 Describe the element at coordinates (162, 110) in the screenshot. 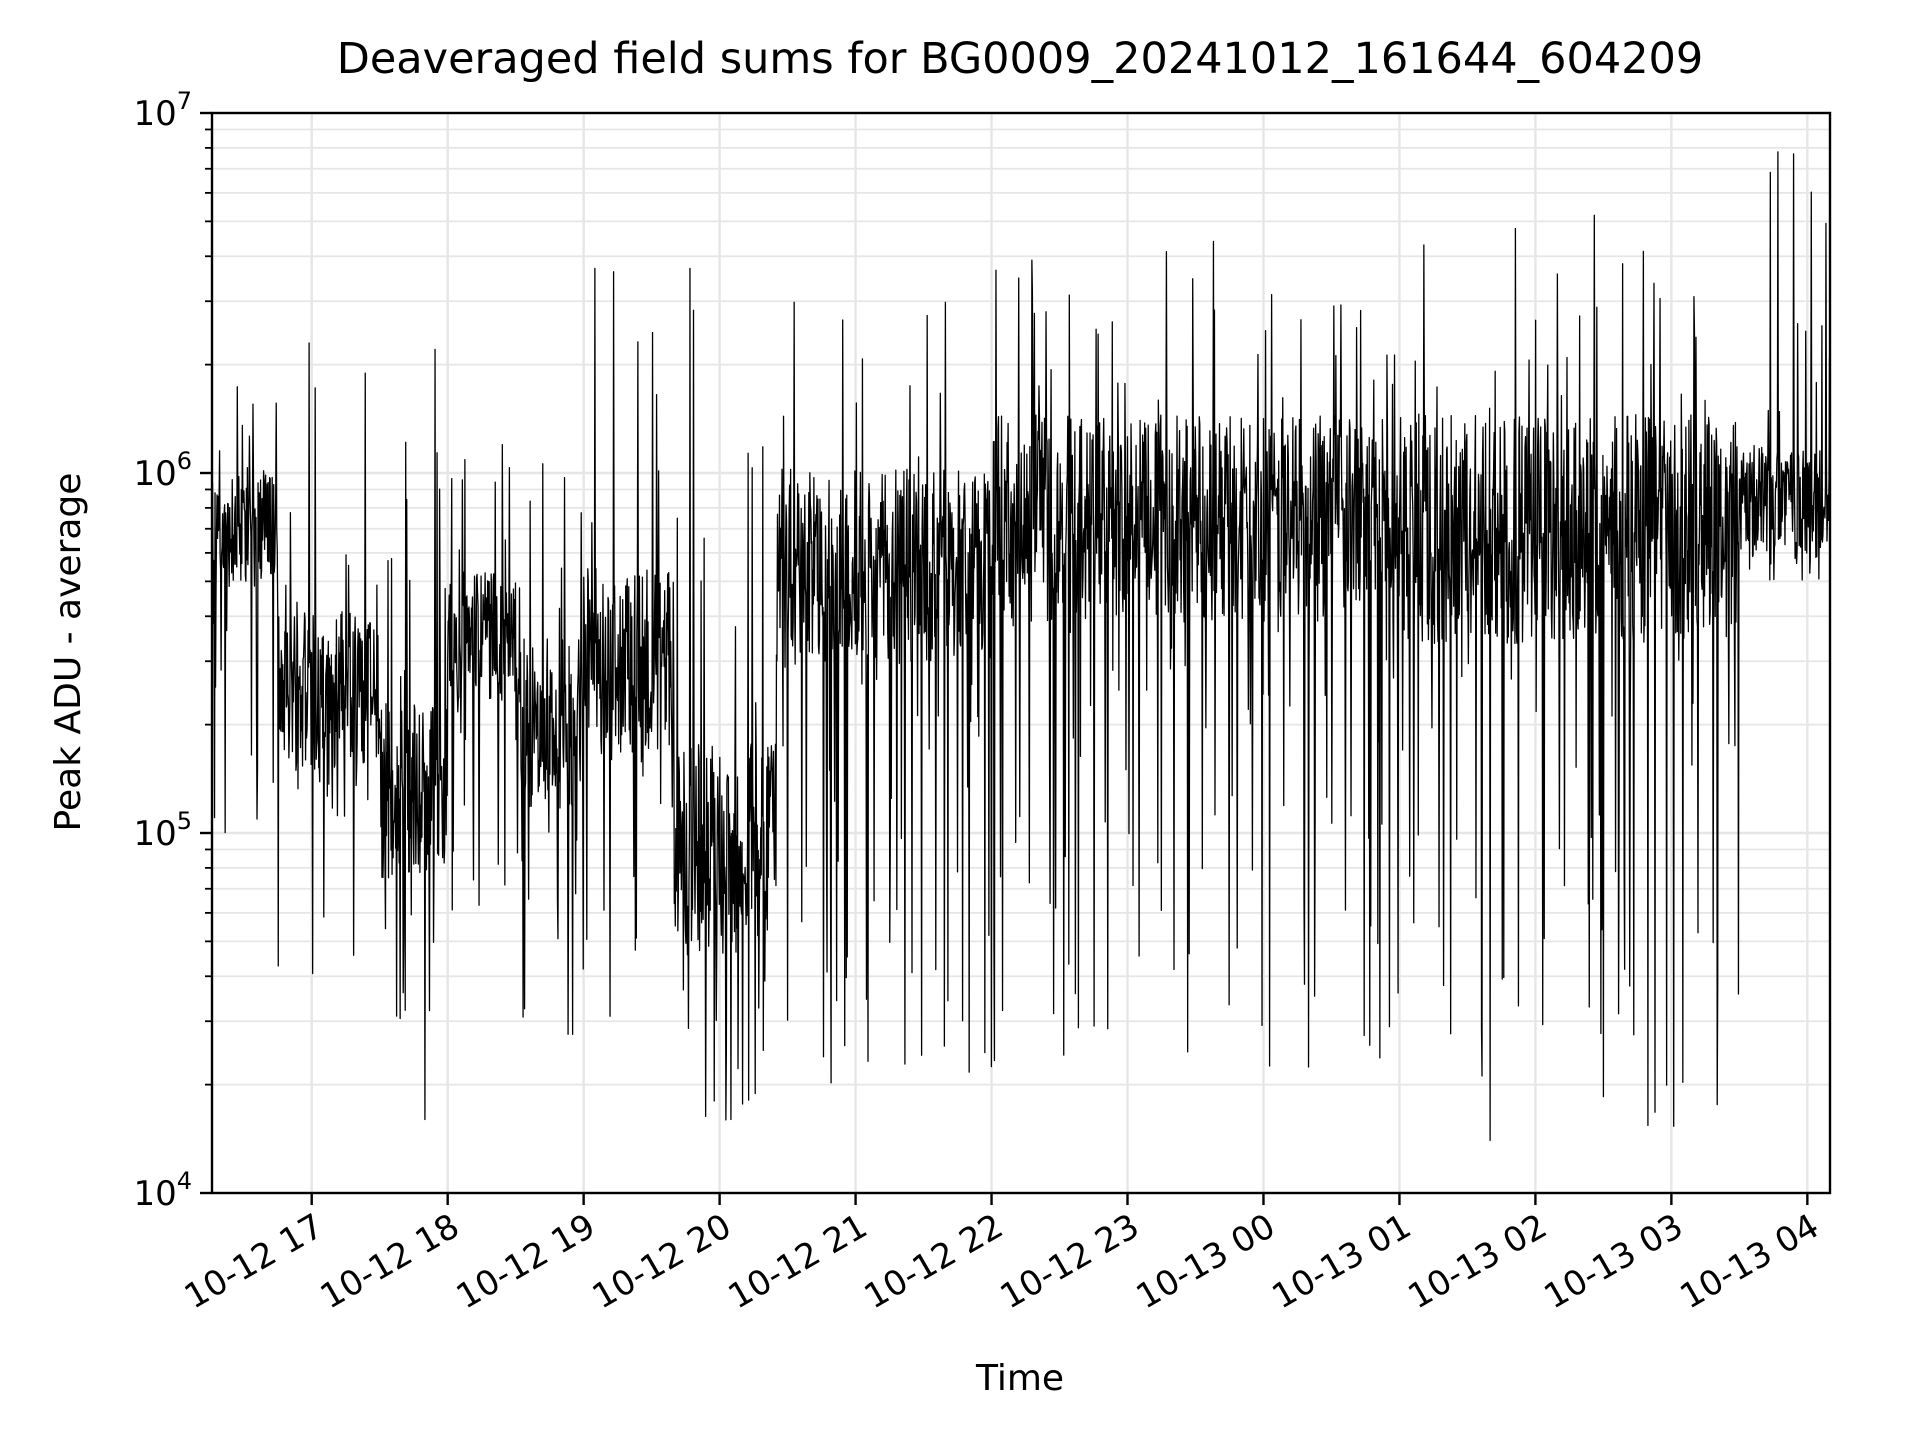

I see `y-tick-label: 10⁷` at that location.